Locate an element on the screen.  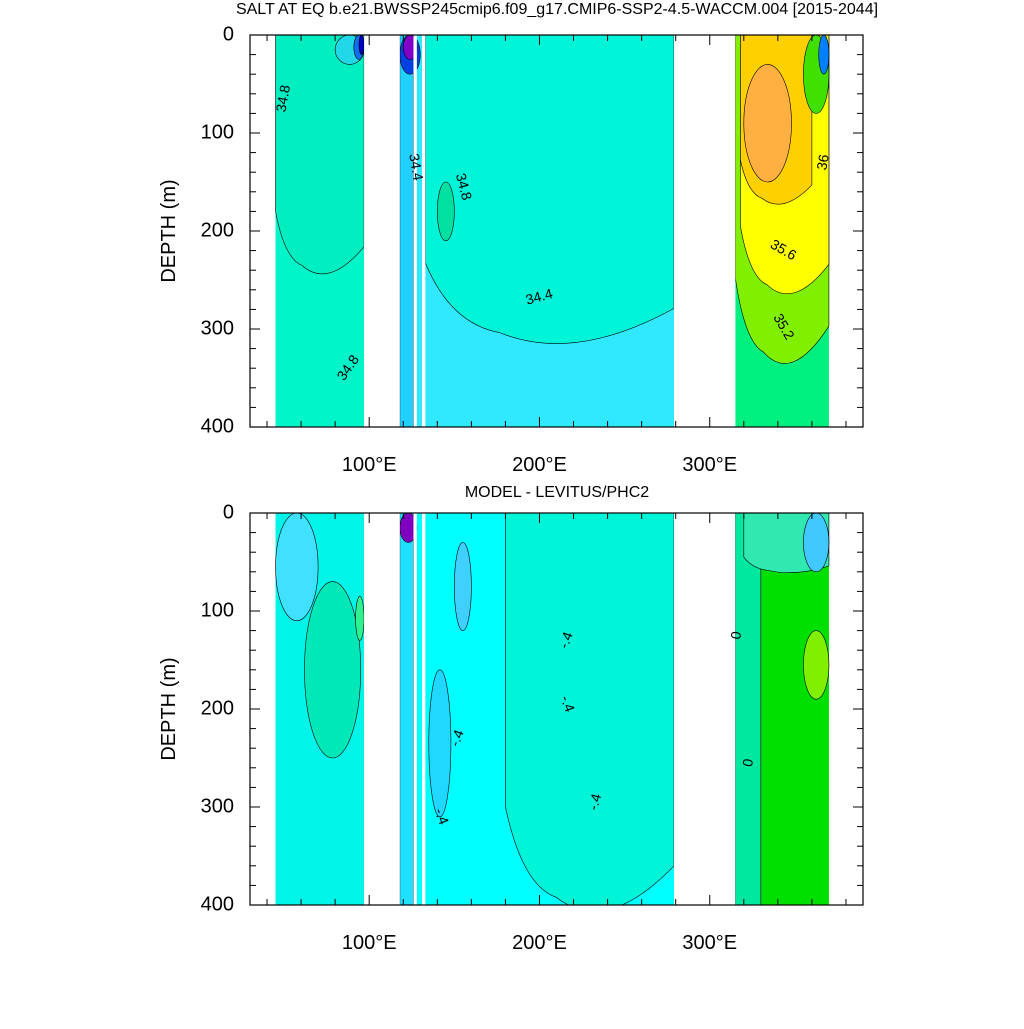
contour-label: 36 is located at coordinates (822, 162).